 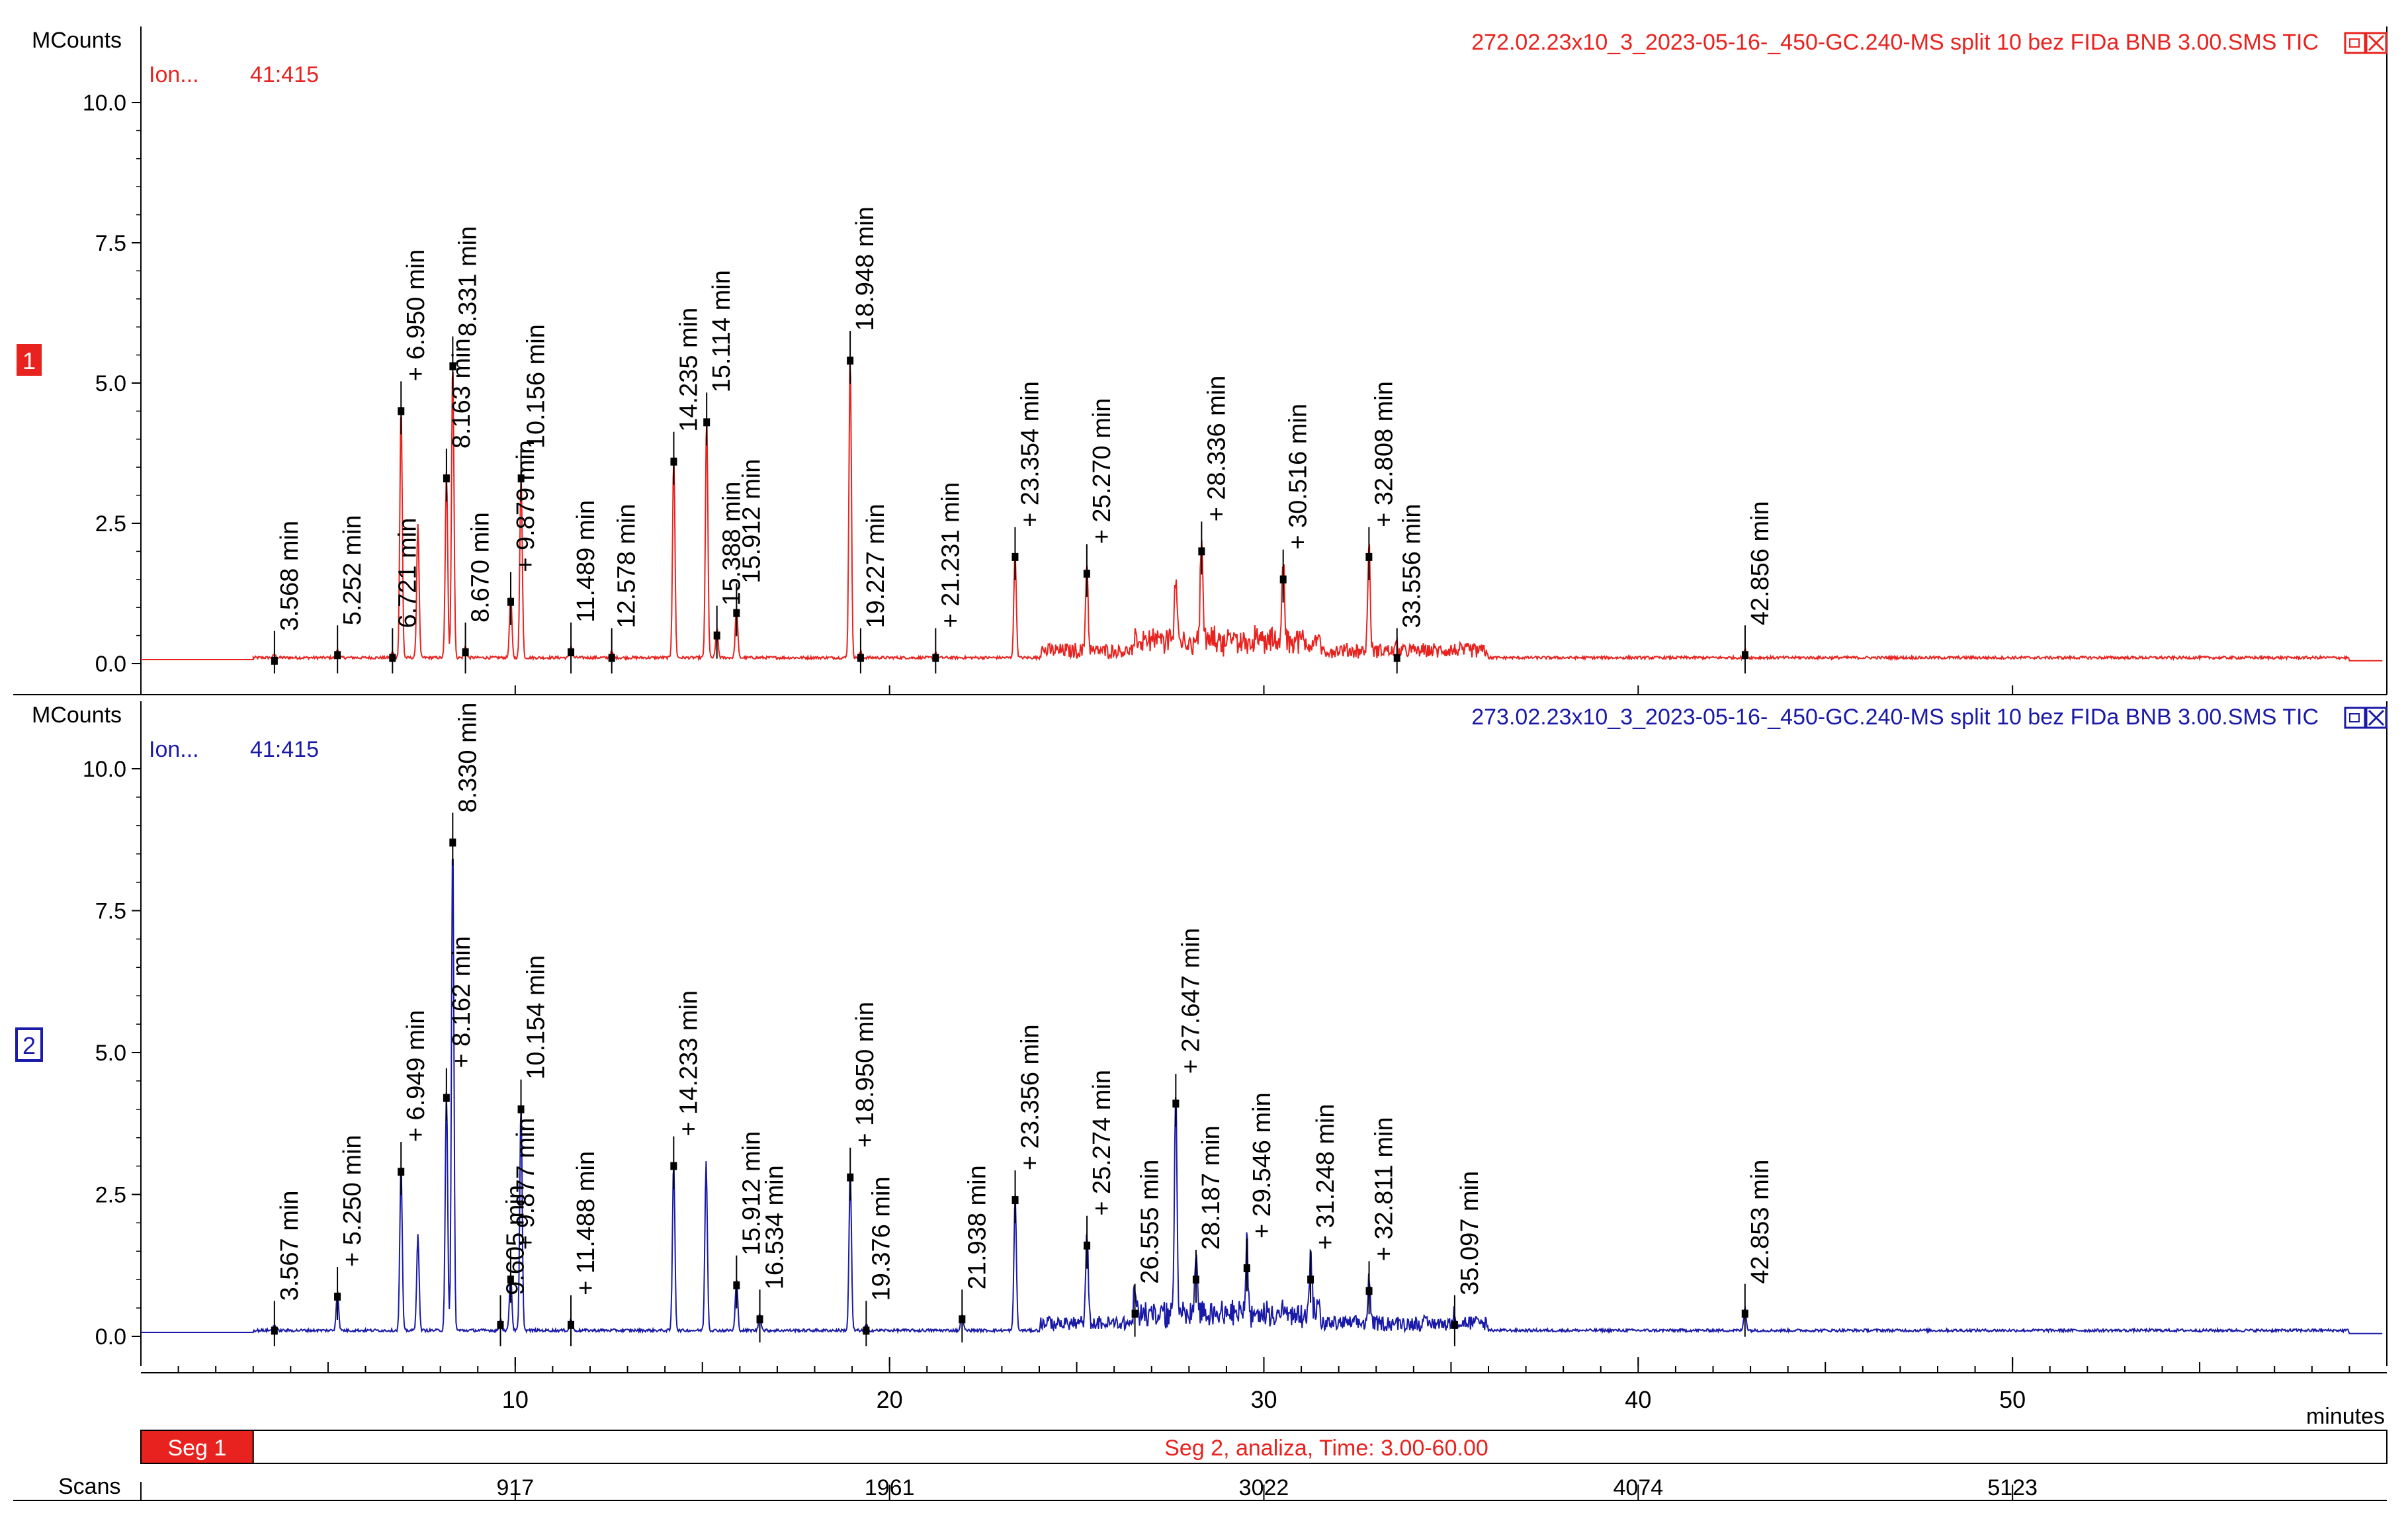 I want to click on segment-bar: Seg 1 Seg 2, analiza, Time: 3.00-60.00, so click(x=1263, y=1447).